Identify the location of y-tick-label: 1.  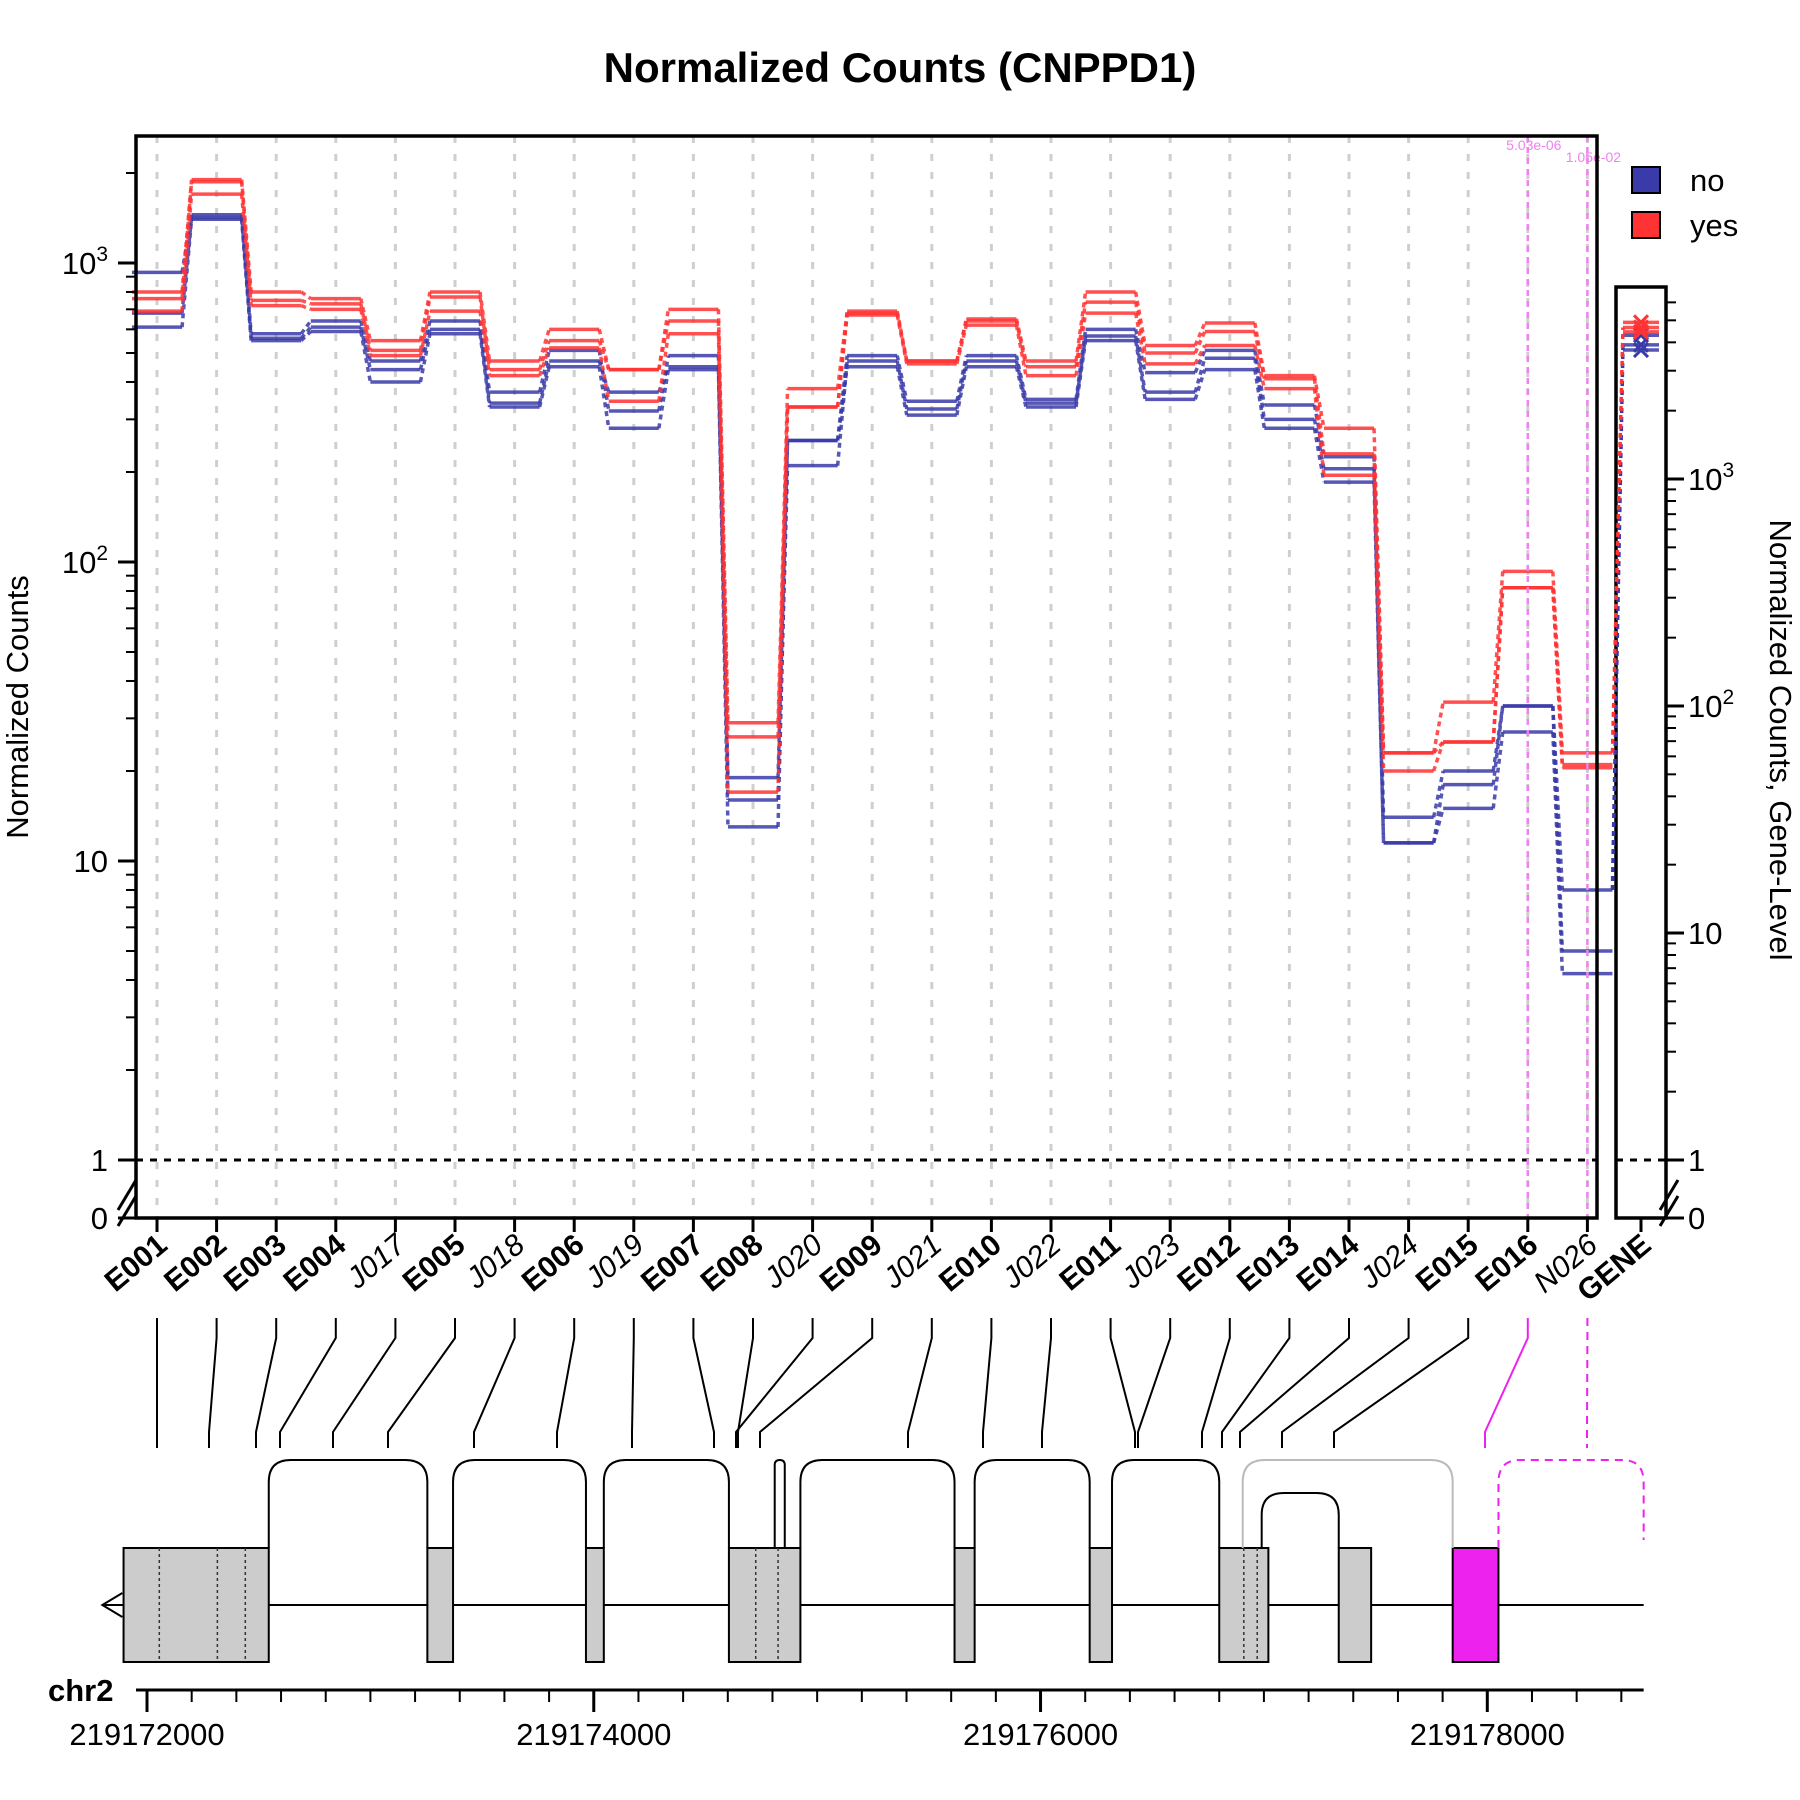
(99, 1160).